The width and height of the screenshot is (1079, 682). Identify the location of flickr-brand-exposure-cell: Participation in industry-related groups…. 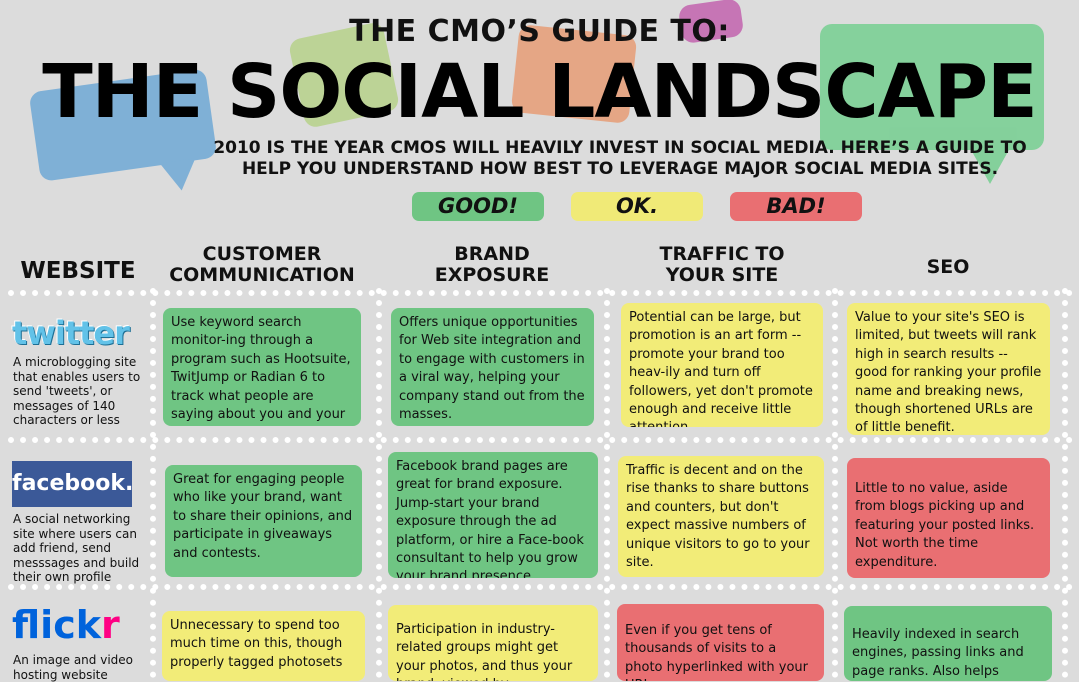
(493, 643).